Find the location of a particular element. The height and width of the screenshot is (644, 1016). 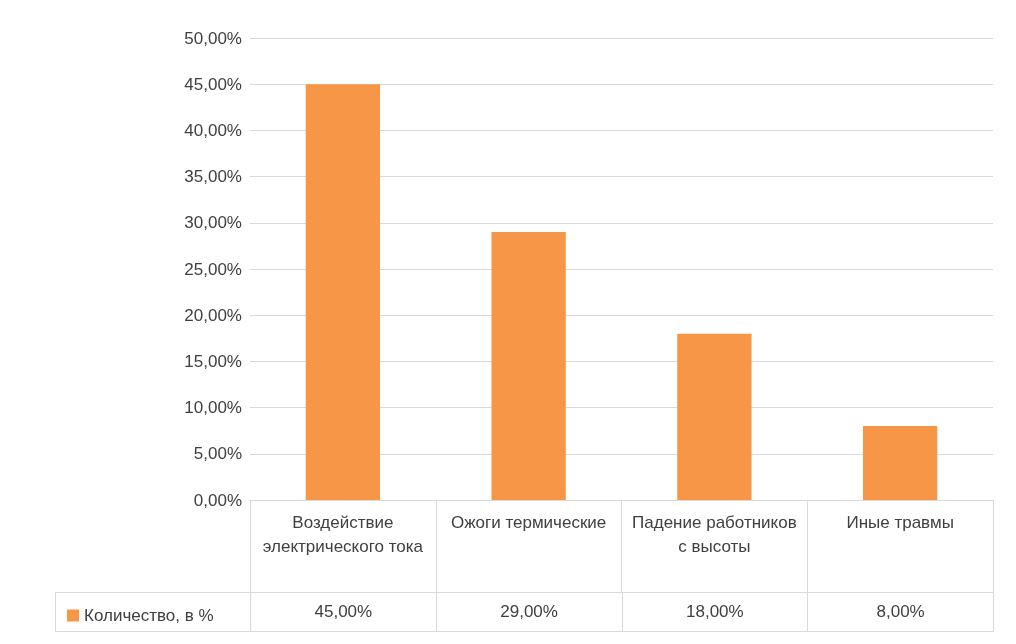

y-tick-label: 40,00% is located at coordinates (213, 130).